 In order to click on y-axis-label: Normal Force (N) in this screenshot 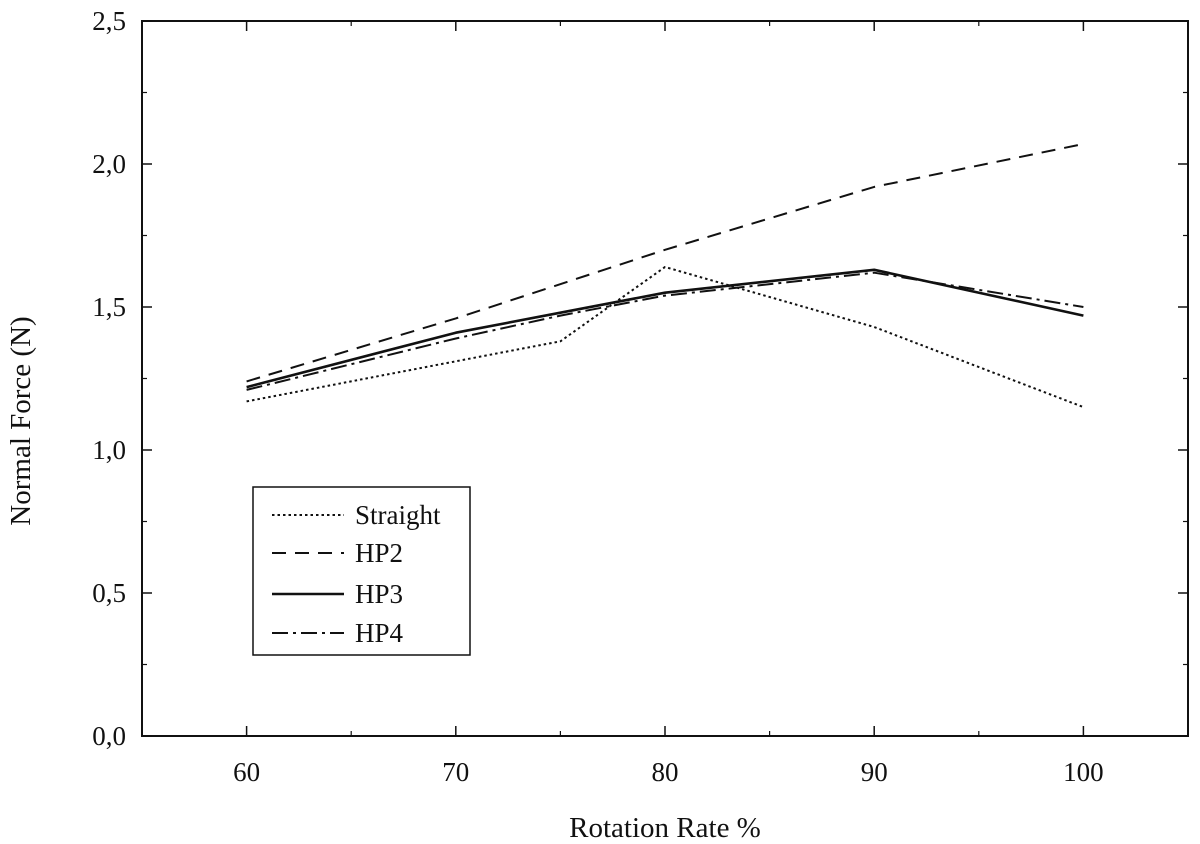, I will do `click(21, 420)`.